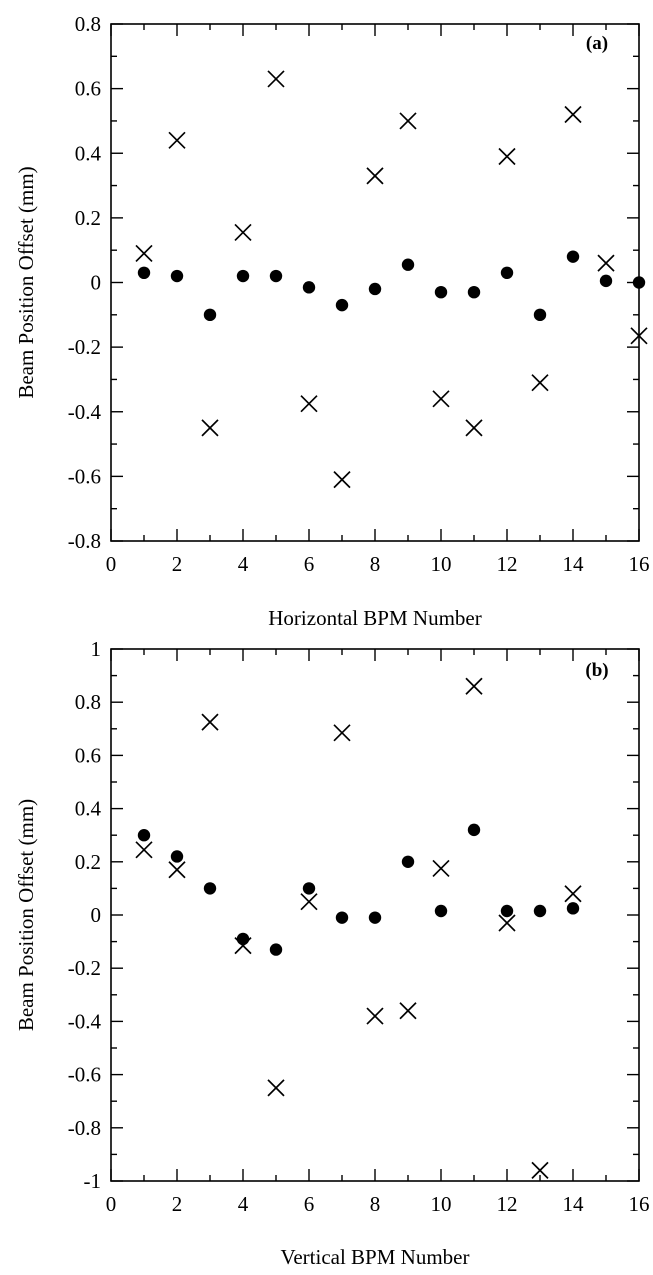 The height and width of the screenshot is (1275, 653). I want to click on y-tick-label: 0, so click(96, 283).